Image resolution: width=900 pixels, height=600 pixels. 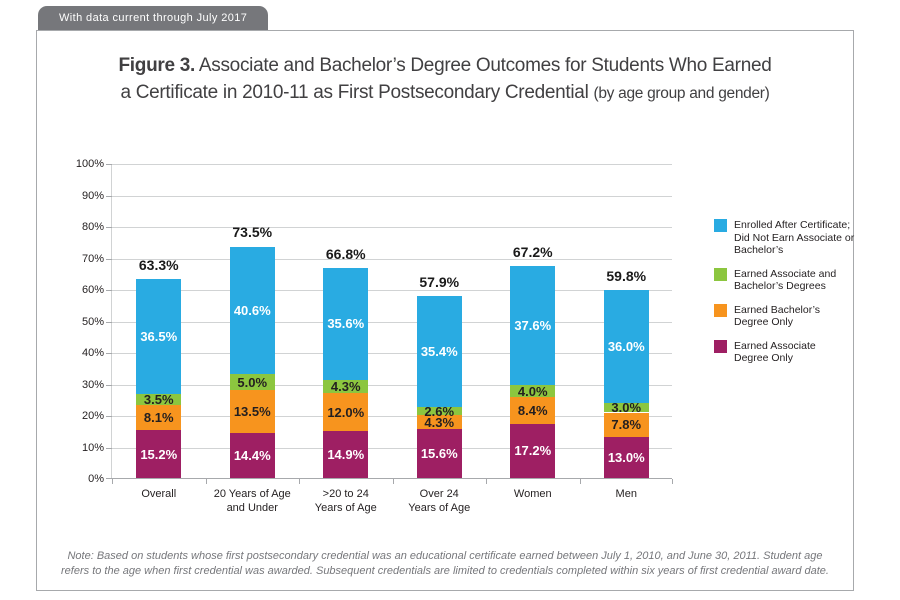 I want to click on bar-segment: 2.6%, so click(x=439, y=411).